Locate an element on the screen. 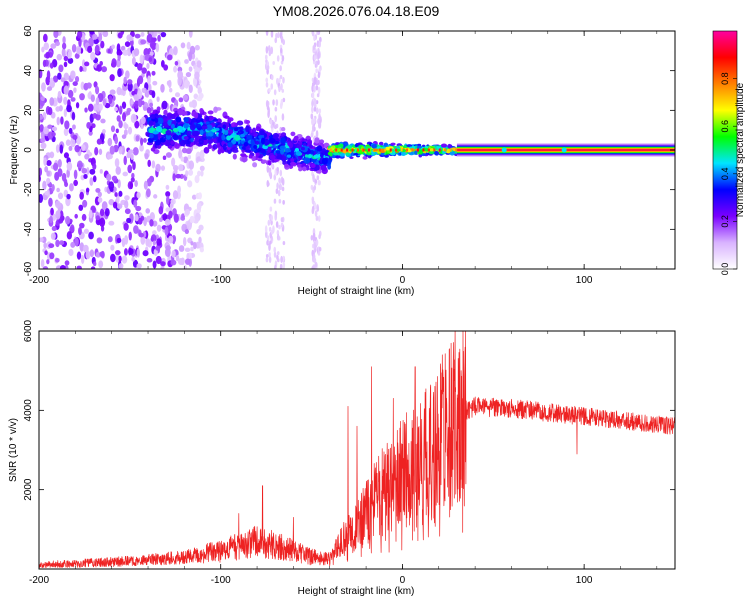 The width and height of the screenshot is (750, 605). snr-y-tick-label: 4000 is located at coordinates (28, 410).